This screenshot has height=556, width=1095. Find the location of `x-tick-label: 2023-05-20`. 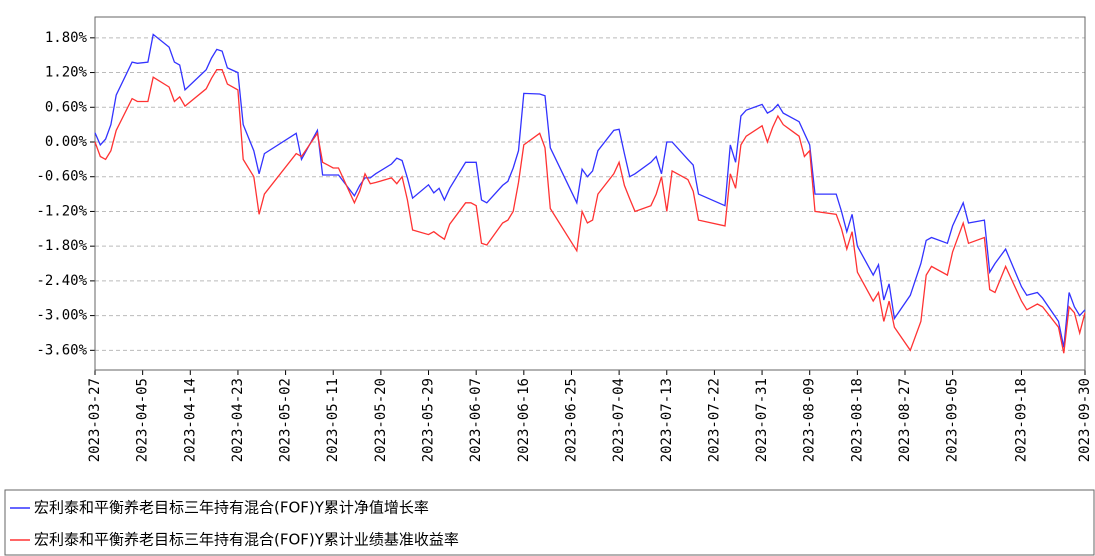

x-tick-label: 2023-05-20 is located at coordinates (381, 420).